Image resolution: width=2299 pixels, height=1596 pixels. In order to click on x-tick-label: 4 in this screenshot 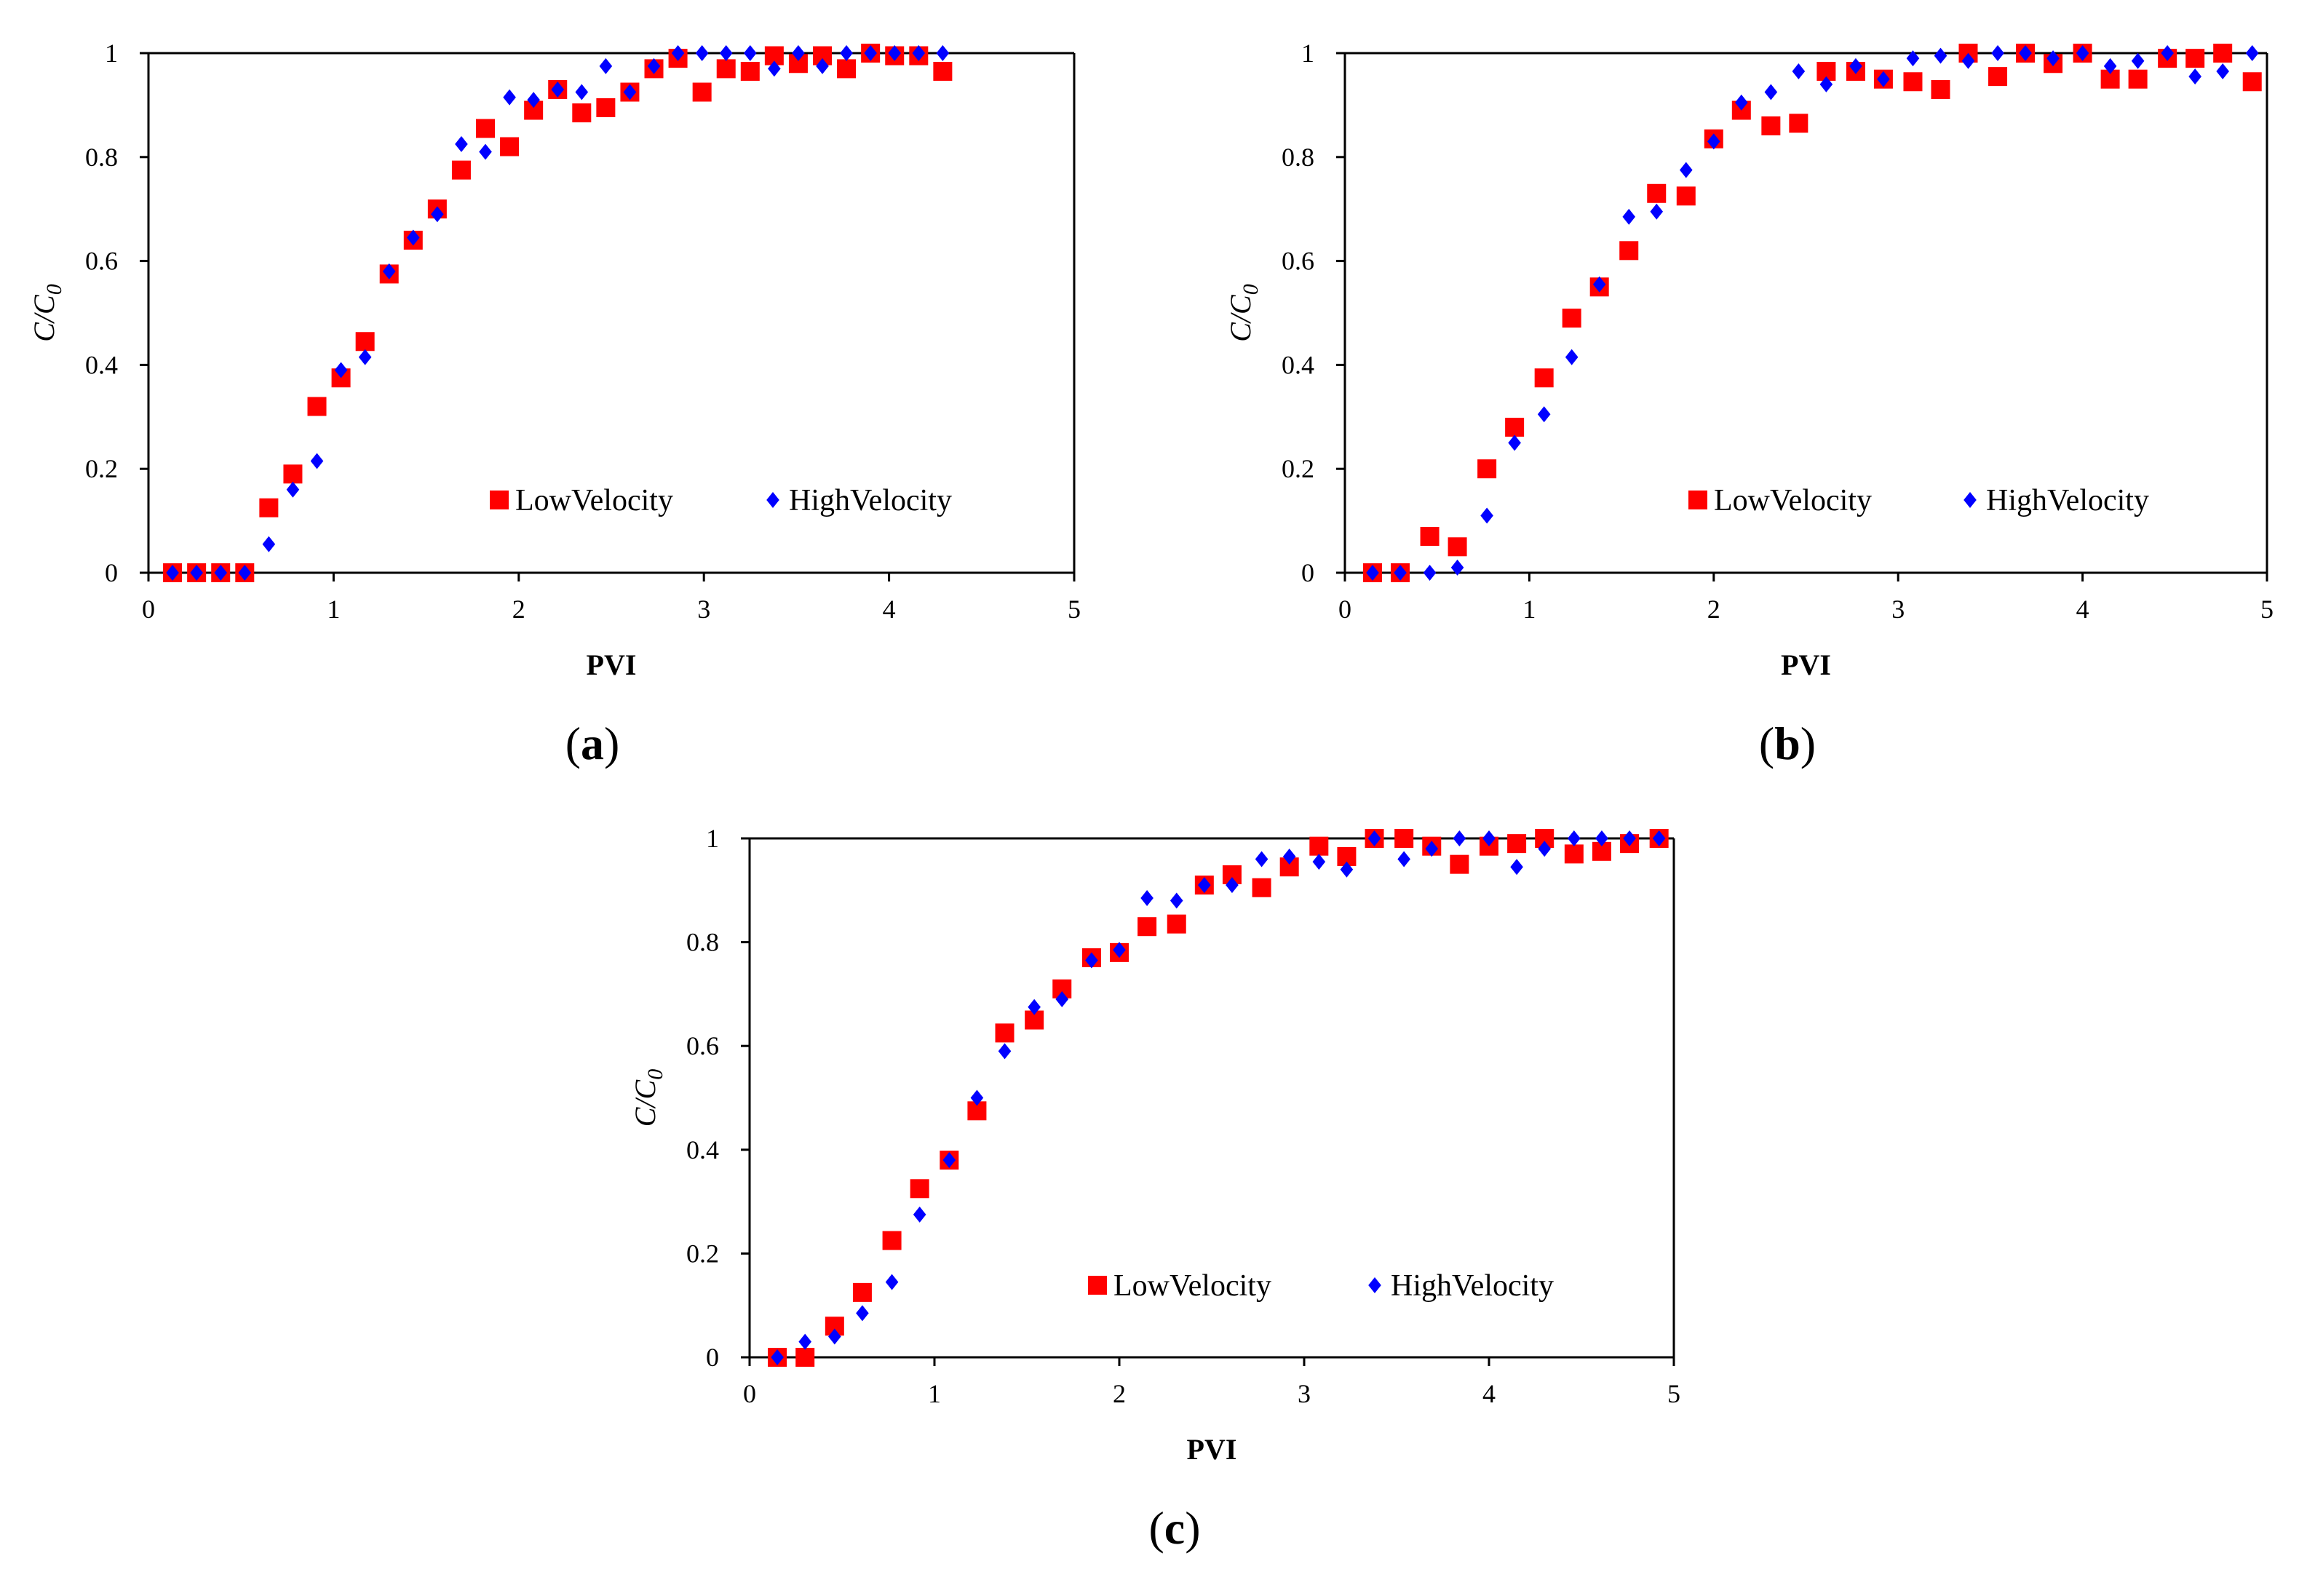, I will do `click(1489, 1393)`.